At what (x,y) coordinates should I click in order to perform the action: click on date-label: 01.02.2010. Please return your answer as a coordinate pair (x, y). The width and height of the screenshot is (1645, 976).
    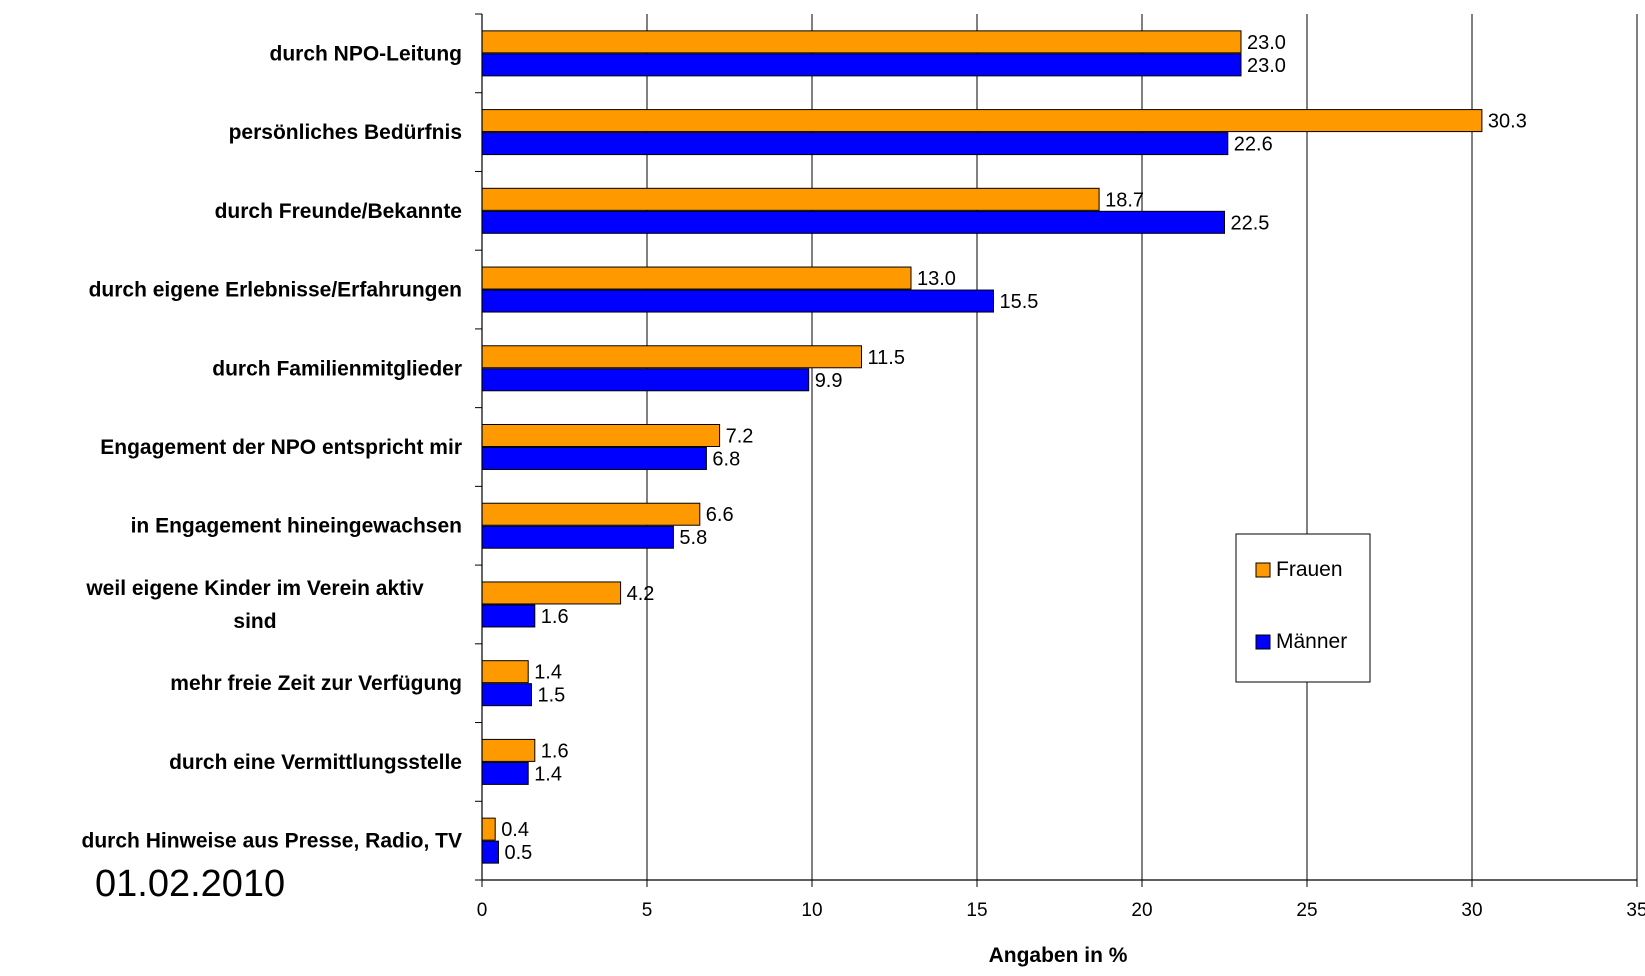
    Looking at the image, I should click on (190, 884).